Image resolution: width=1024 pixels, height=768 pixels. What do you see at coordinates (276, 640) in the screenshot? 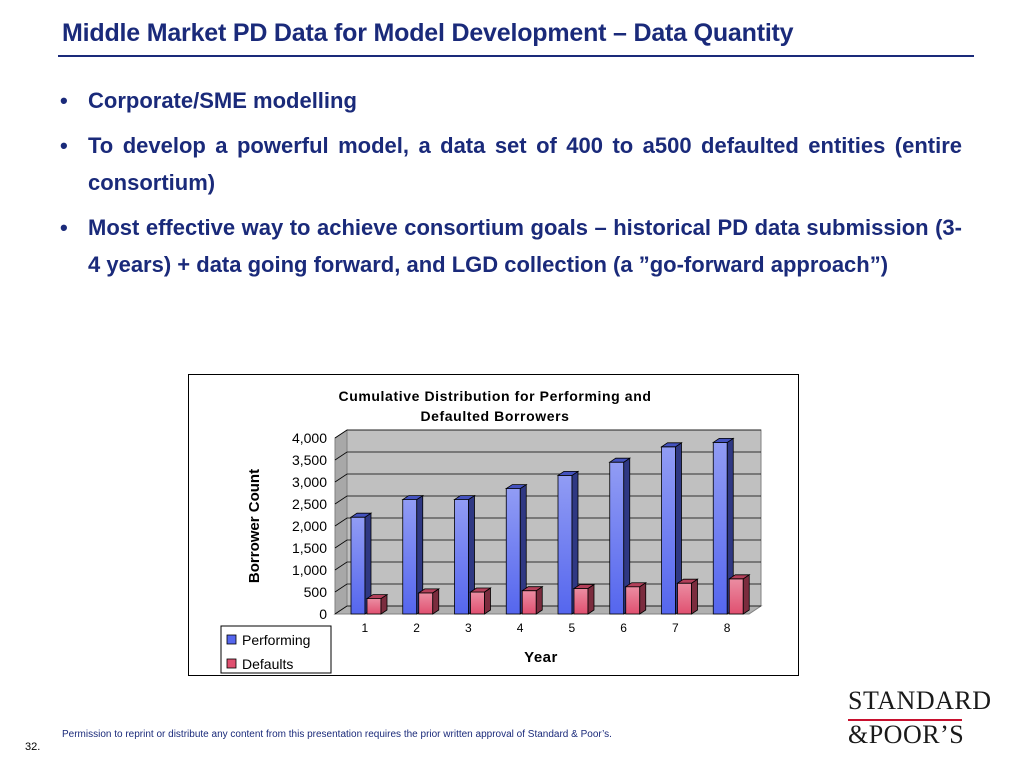
I see `legend-label-performing: Performing` at bounding box center [276, 640].